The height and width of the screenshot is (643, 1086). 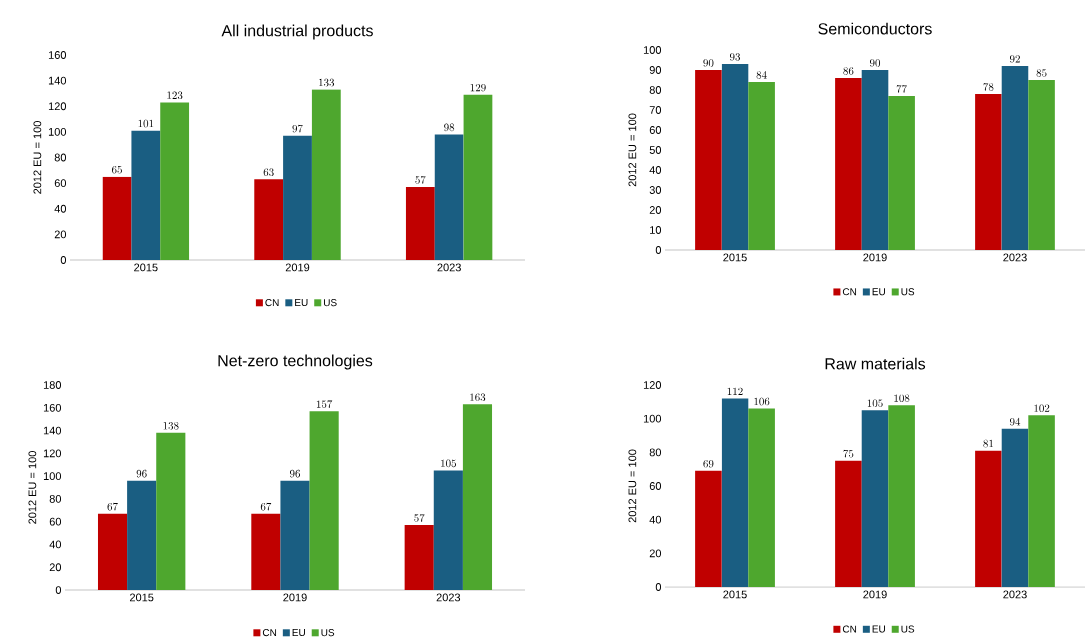 I want to click on y-tick-label: 10, so click(x=656, y=230).